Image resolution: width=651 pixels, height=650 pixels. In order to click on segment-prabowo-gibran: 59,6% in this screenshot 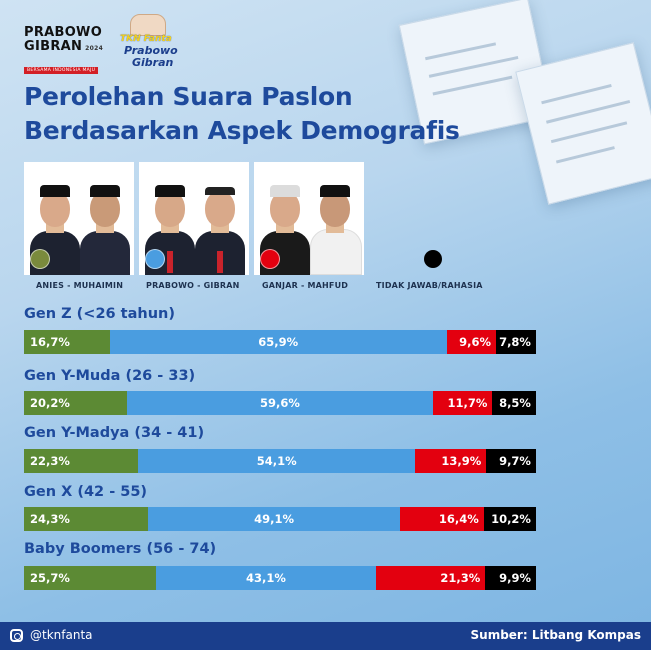, I will do `click(280, 403)`.